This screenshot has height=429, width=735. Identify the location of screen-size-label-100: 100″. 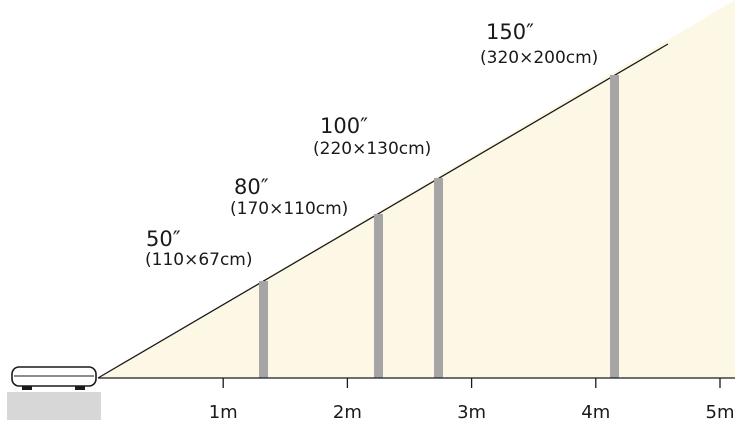
(344, 126).